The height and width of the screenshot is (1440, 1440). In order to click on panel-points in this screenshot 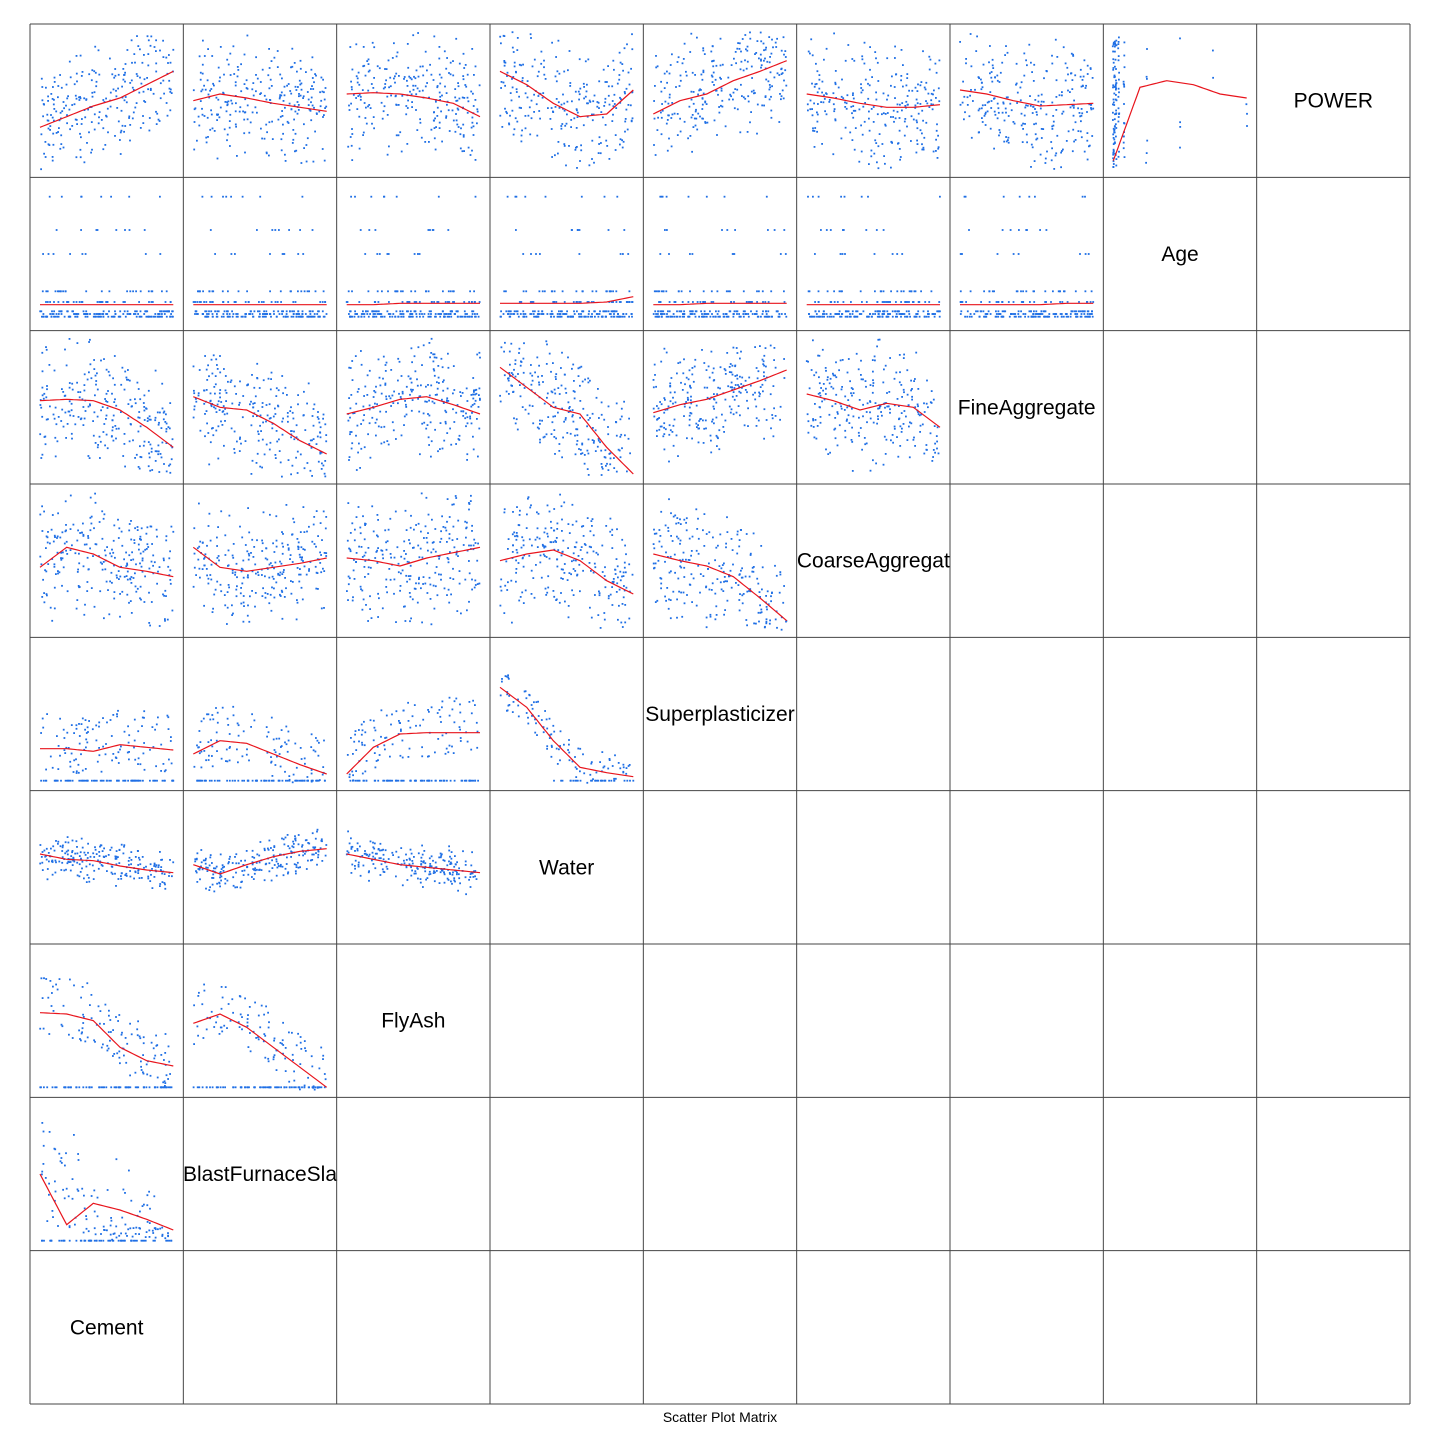, I will do `click(412, 739)`.